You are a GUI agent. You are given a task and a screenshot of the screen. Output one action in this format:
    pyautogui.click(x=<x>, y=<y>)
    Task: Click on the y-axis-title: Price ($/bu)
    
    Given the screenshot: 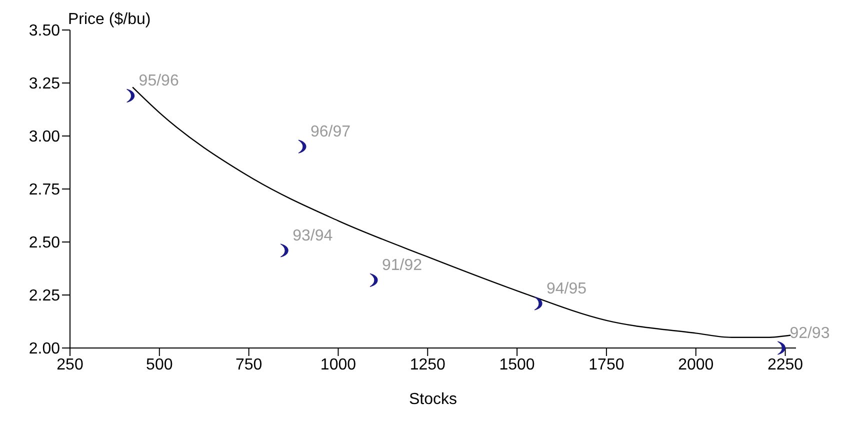 What is the action you would take?
    pyautogui.click(x=109, y=19)
    